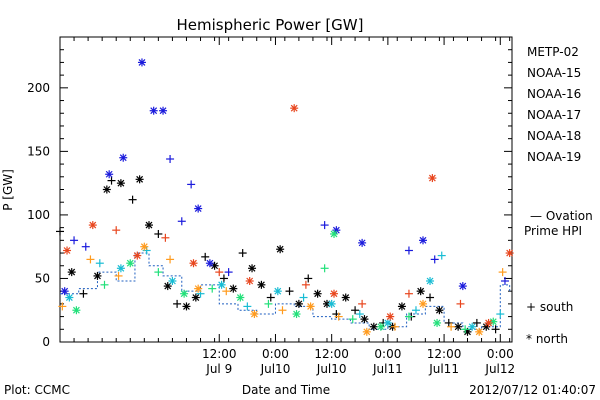 The height and width of the screenshot is (400, 600). Describe the element at coordinates (285, 291) in the screenshot. I see `ovation-hpi-line` at that location.